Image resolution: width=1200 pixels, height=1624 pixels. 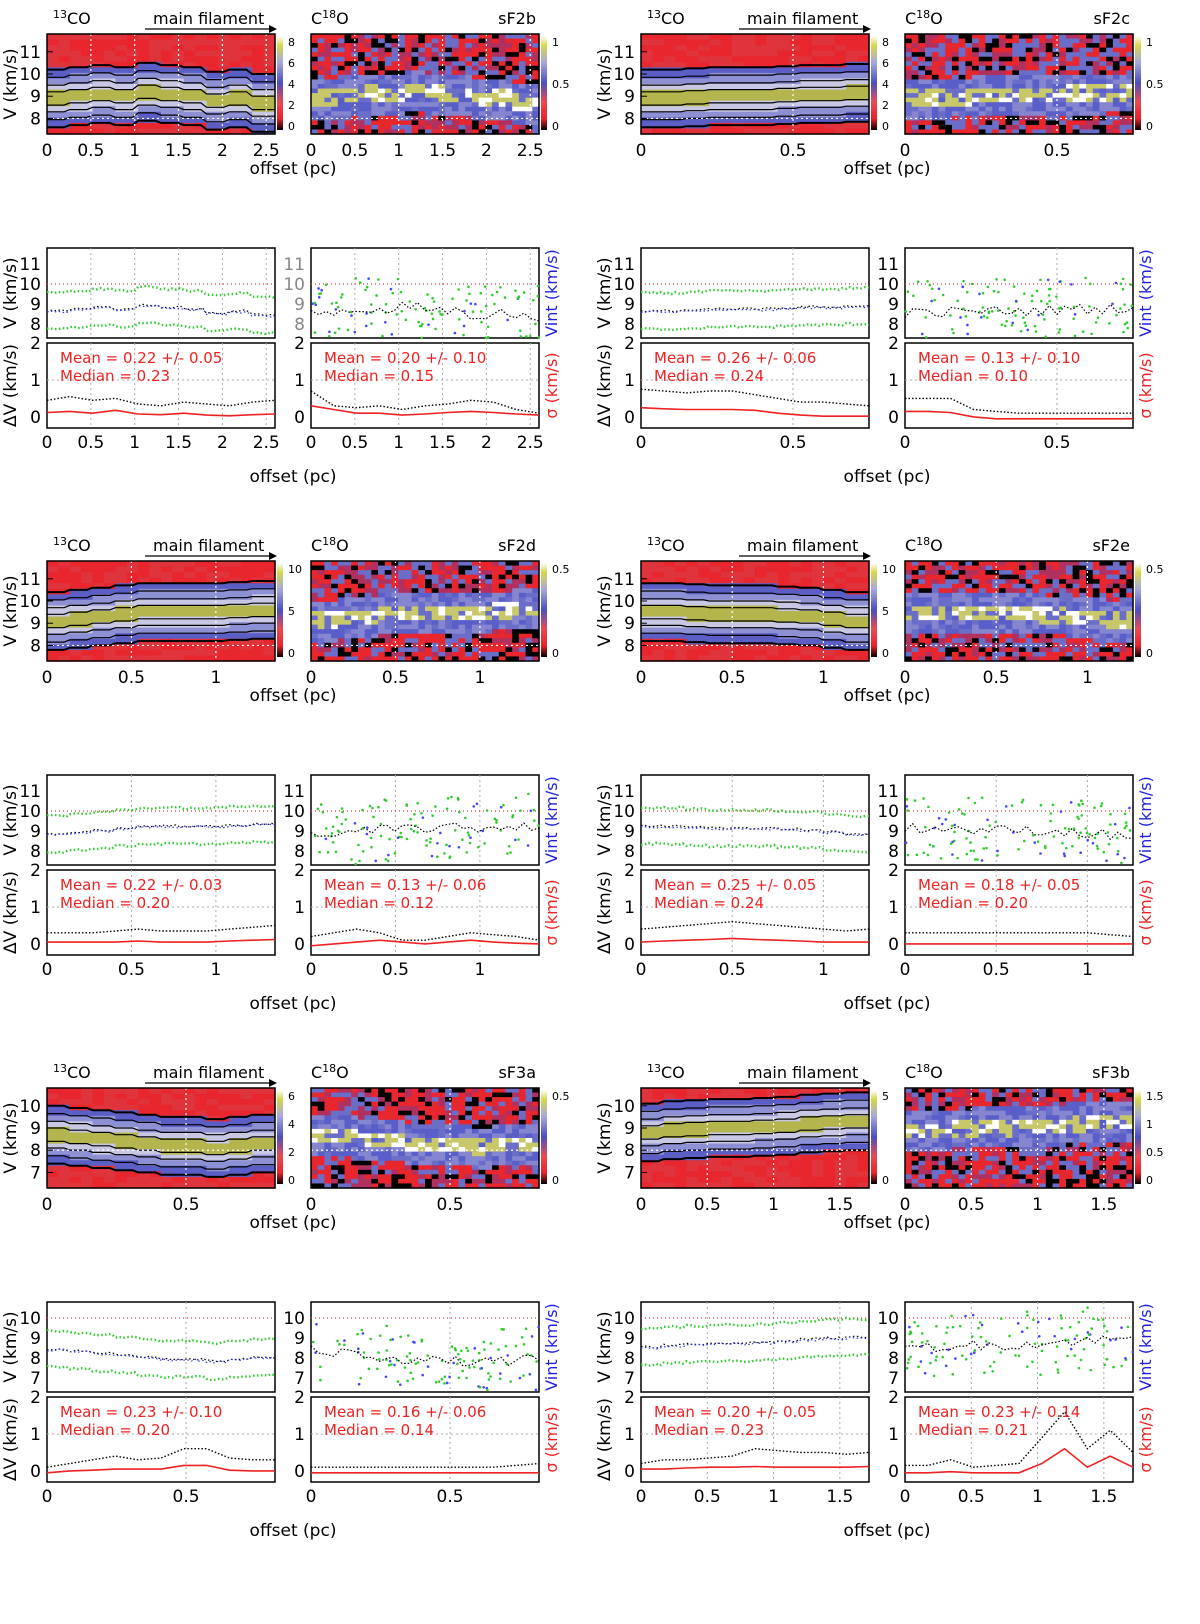 I want to click on x-tick-label: 1.5, so click(x=178, y=151).